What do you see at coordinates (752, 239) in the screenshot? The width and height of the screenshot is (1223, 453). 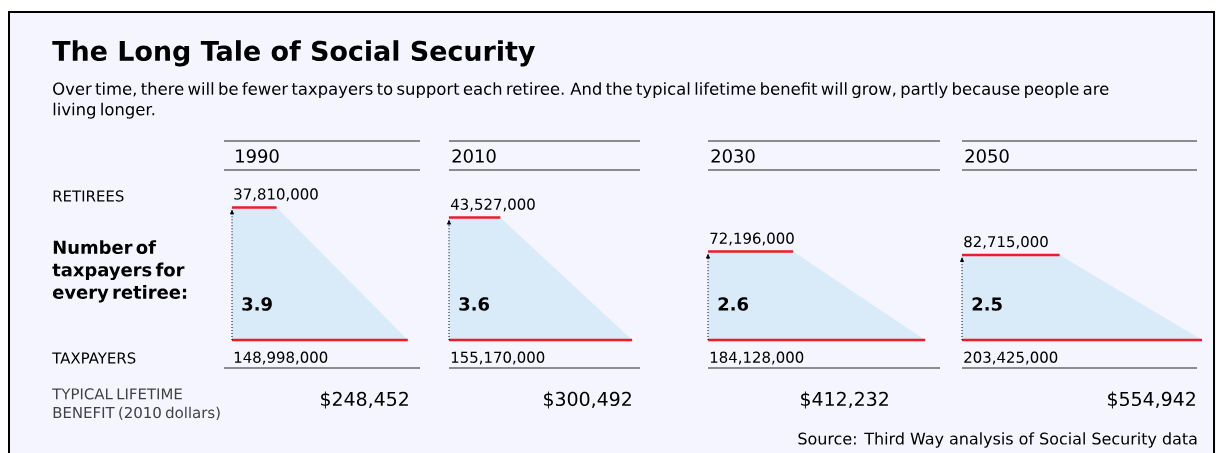 I see `data-label: 72,196,000` at bounding box center [752, 239].